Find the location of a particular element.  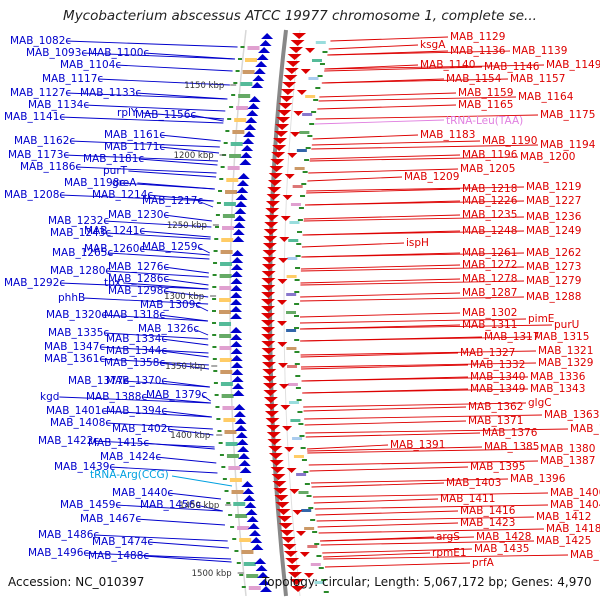

left-gene-label: MAB_1133c is located at coordinates (110, 93).